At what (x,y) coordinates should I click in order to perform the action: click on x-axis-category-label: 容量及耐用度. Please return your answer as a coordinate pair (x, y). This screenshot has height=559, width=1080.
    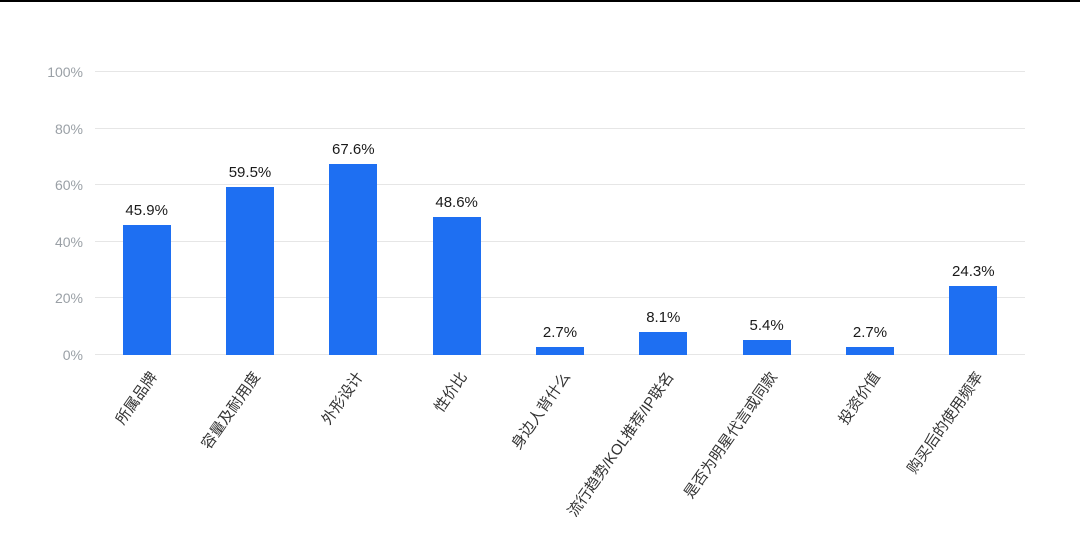
    Looking at the image, I should click on (231, 411).